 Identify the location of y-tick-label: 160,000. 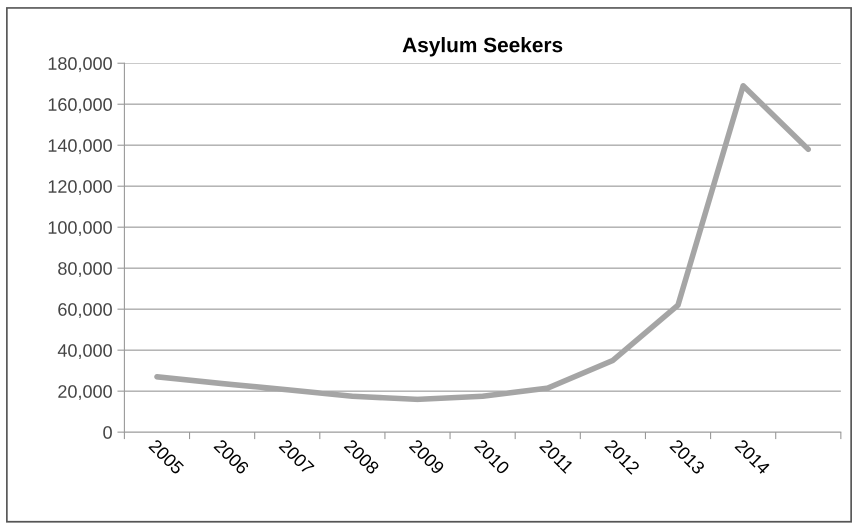
(80, 106).